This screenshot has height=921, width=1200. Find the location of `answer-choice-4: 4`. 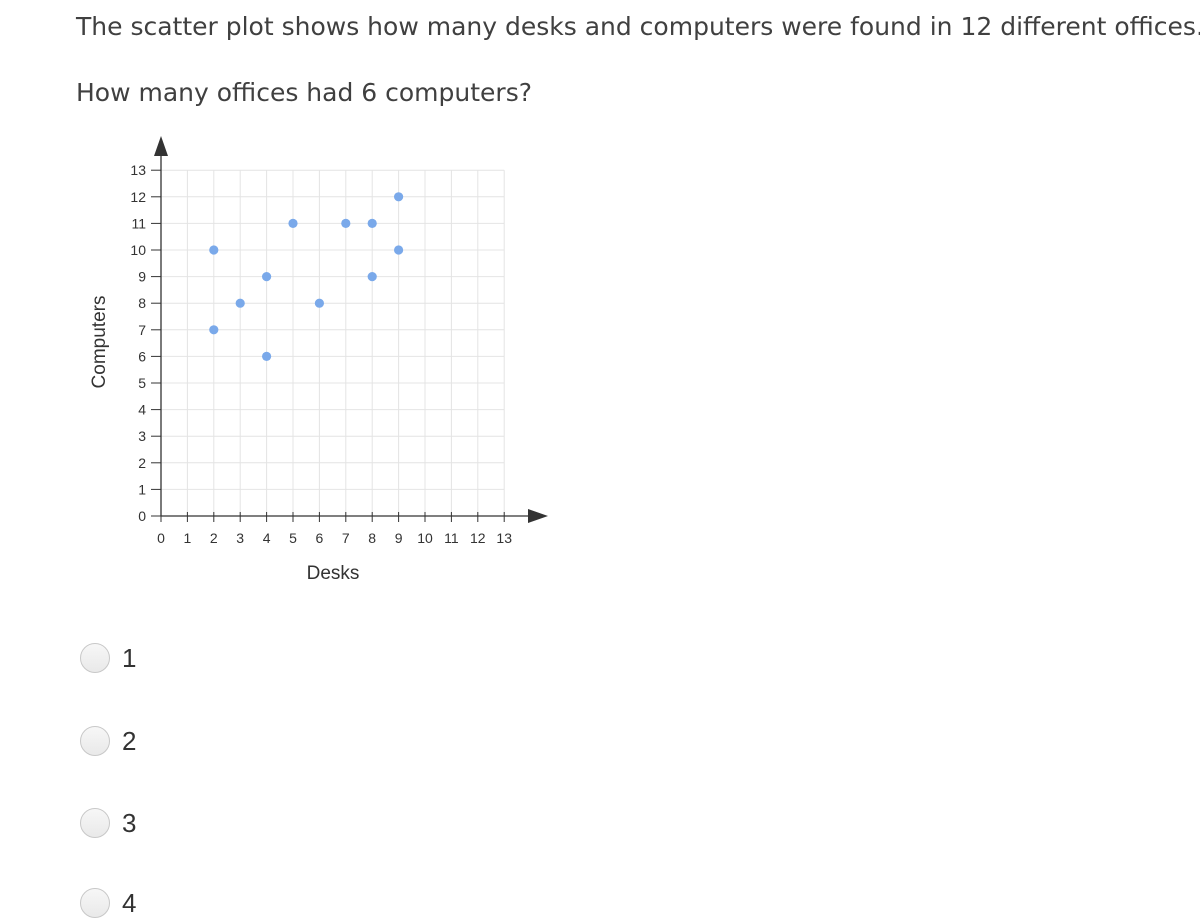

answer-choice-4: 4 is located at coordinates (108, 903).